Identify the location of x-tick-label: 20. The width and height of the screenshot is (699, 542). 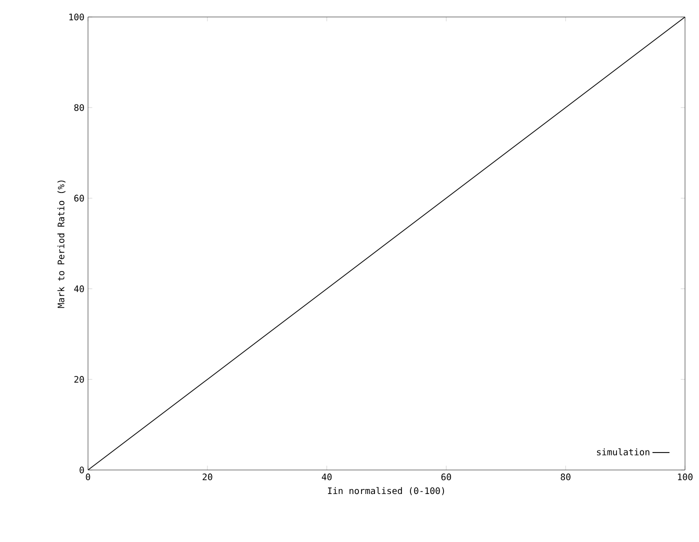
(207, 477).